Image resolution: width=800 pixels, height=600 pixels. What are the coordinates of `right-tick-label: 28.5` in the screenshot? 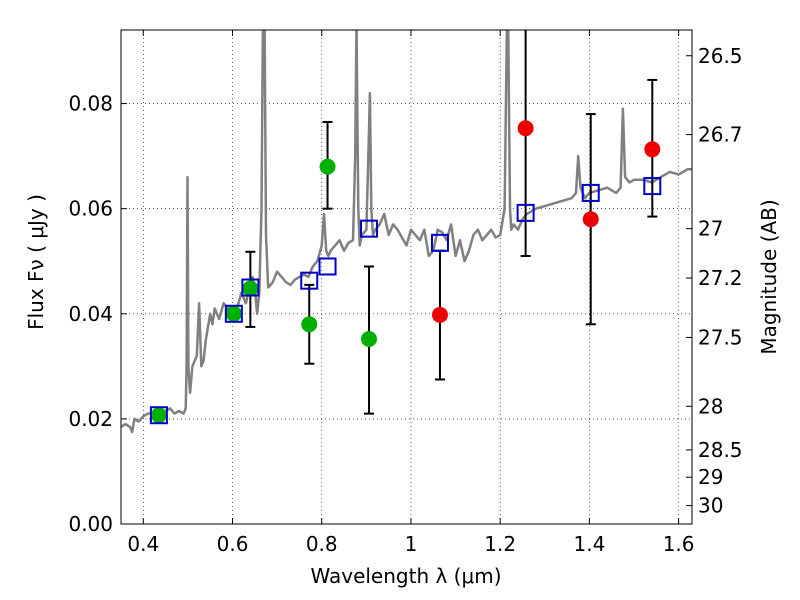 It's located at (720, 450).